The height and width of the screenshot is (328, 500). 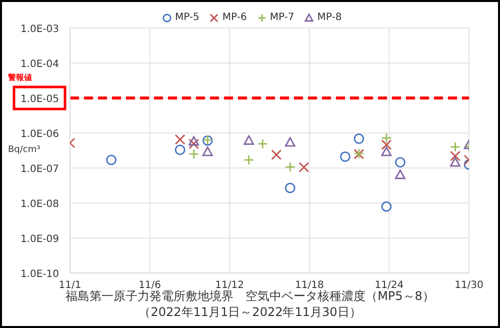 I want to click on x-tick-label: 11/1, so click(x=70, y=286).